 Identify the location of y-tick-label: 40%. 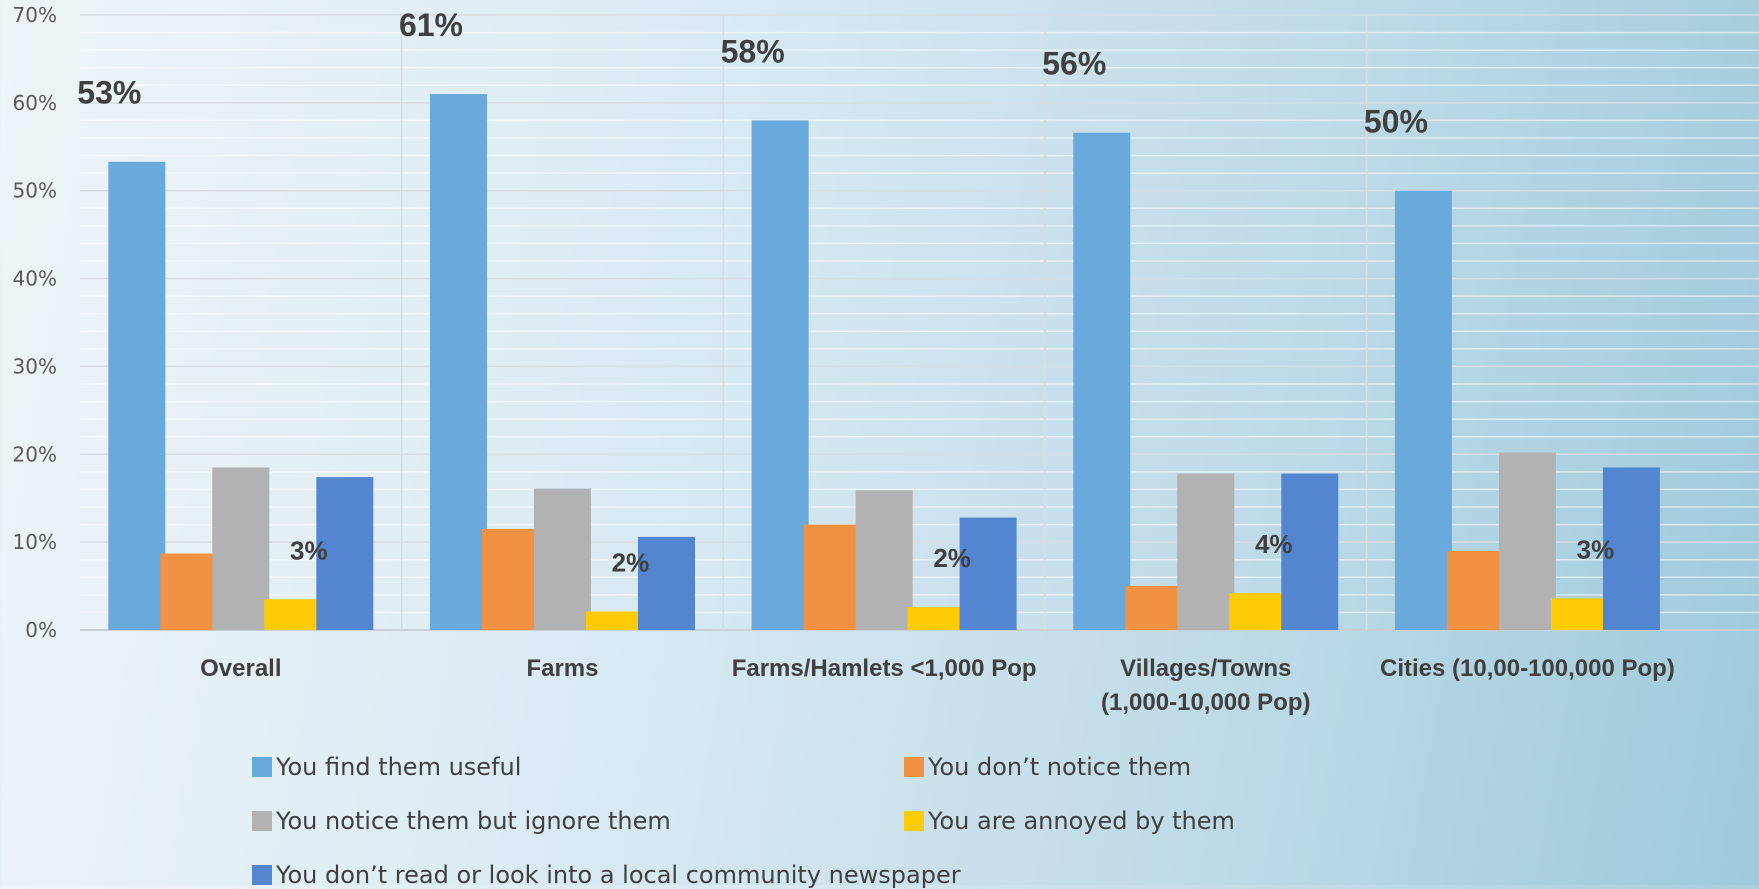
(35, 279).